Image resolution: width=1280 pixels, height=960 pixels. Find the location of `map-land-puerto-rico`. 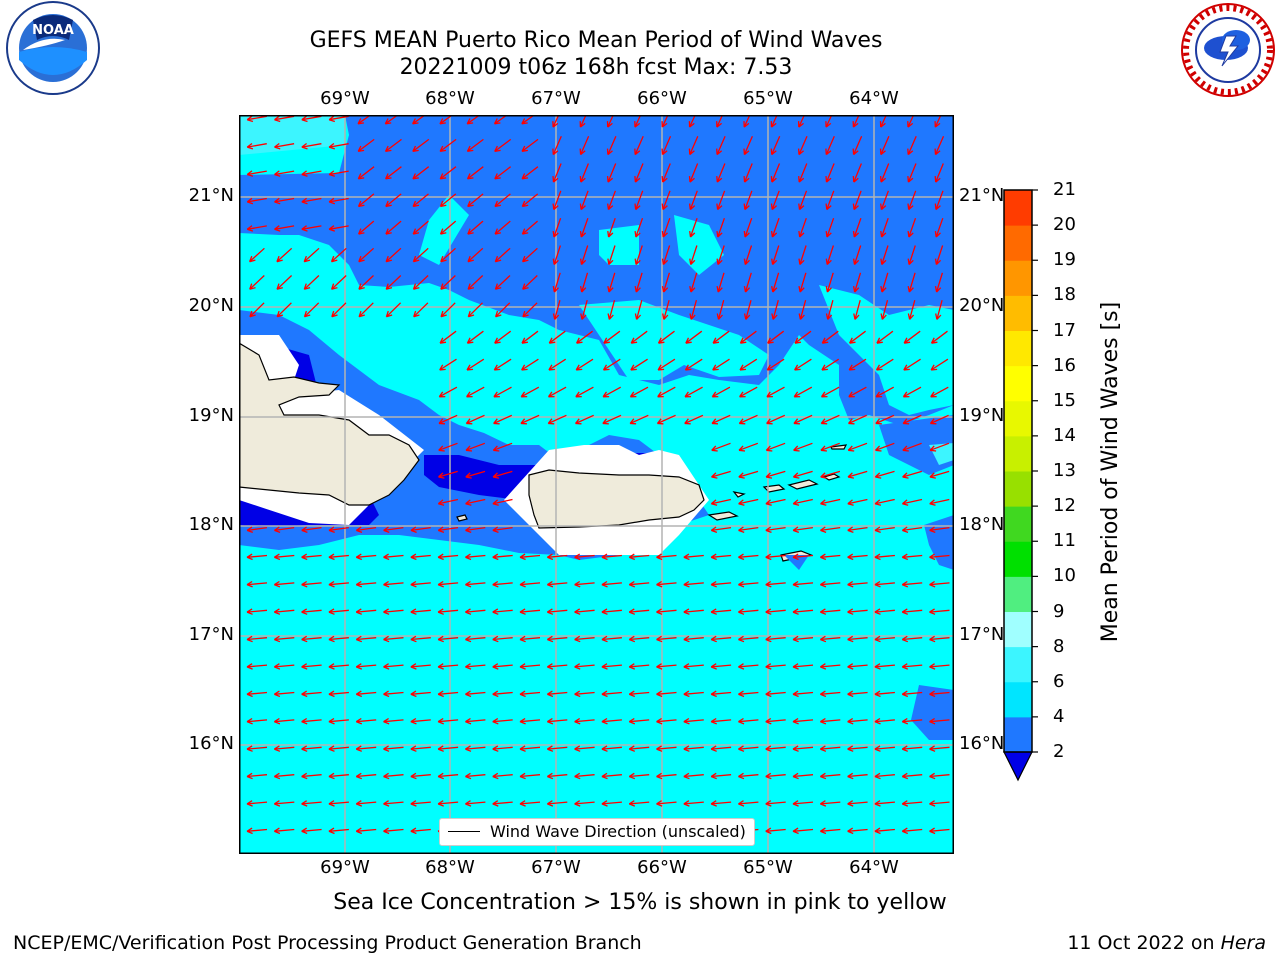

map-land-puerto-rico is located at coordinates (616, 499).